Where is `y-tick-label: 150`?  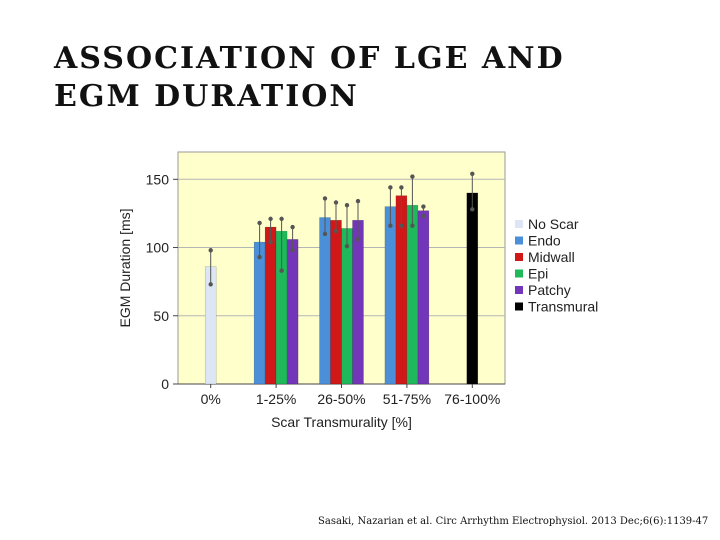
y-tick-label: 150 is located at coordinates (158, 179).